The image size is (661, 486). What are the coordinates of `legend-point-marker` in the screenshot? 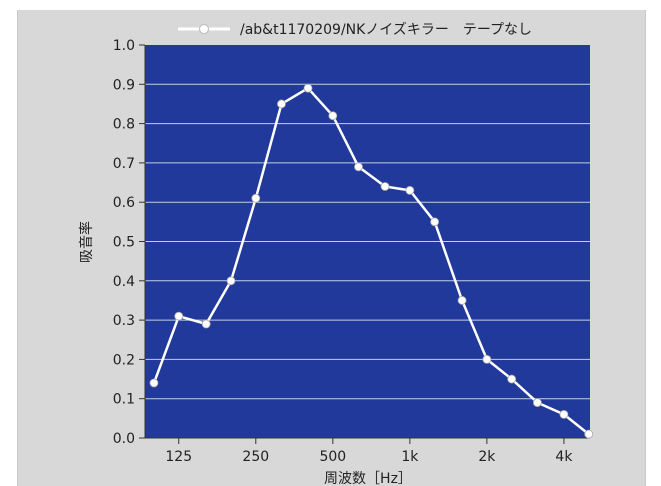 It's located at (204, 29).